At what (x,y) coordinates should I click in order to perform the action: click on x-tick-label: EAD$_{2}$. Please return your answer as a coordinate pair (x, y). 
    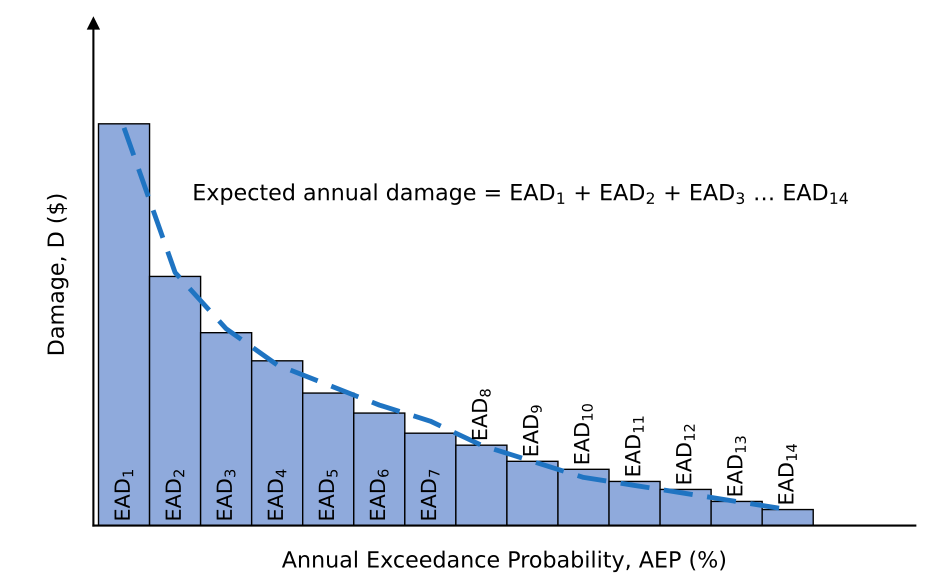
    Looking at the image, I should click on (175, 495).